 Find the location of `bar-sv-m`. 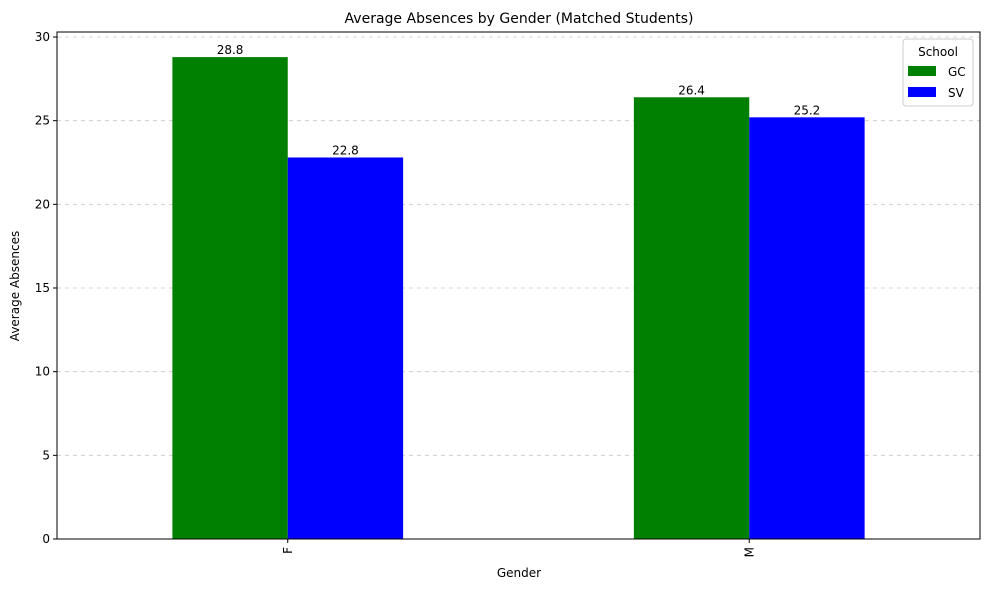

bar-sv-m is located at coordinates (807, 328).